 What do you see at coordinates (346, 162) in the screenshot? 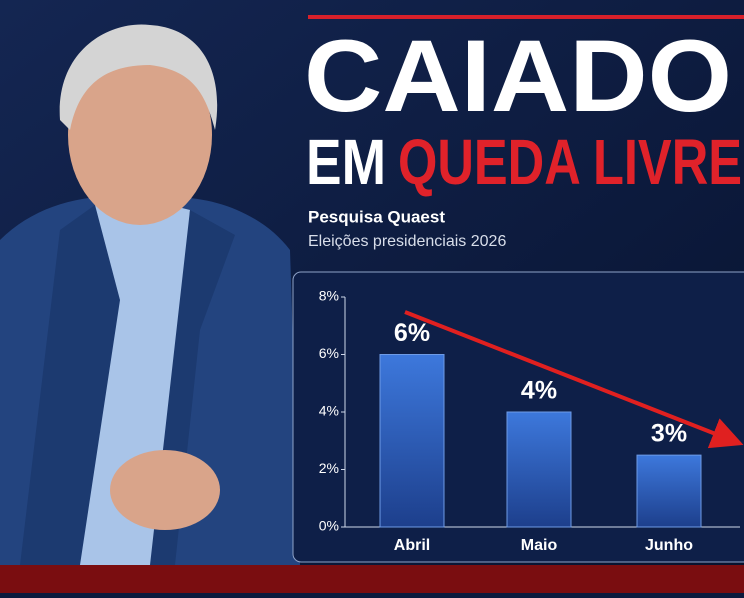
I see `headline-em: EM` at bounding box center [346, 162].